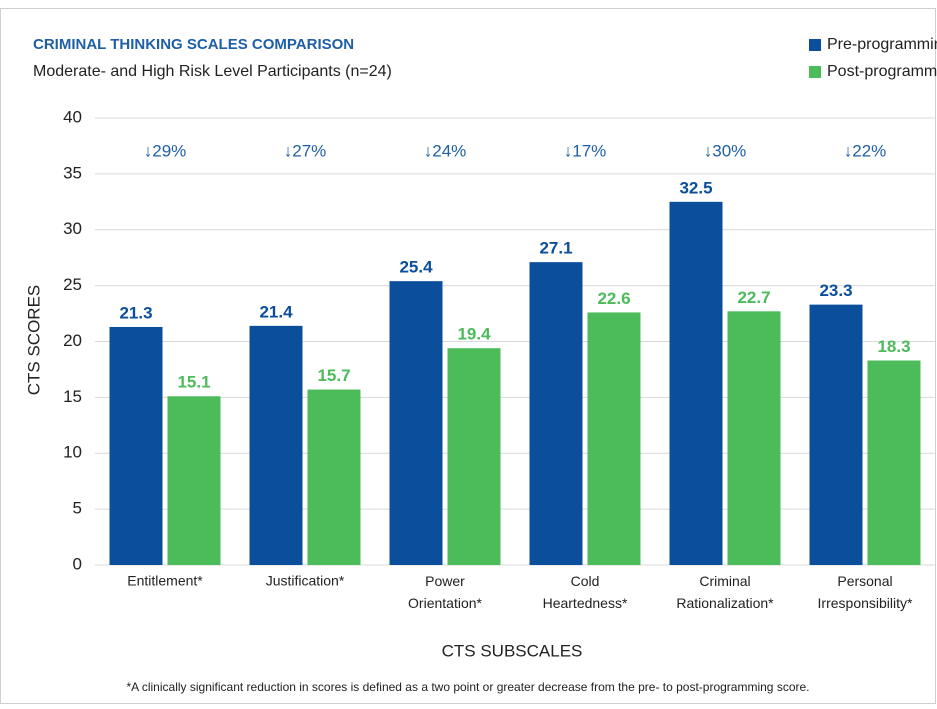 The image size is (937, 709). What do you see at coordinates (865, 592) in the screenshot?
I see `x-tick-label: Personal Irresponsibility*` at bounding box center [865, 592].